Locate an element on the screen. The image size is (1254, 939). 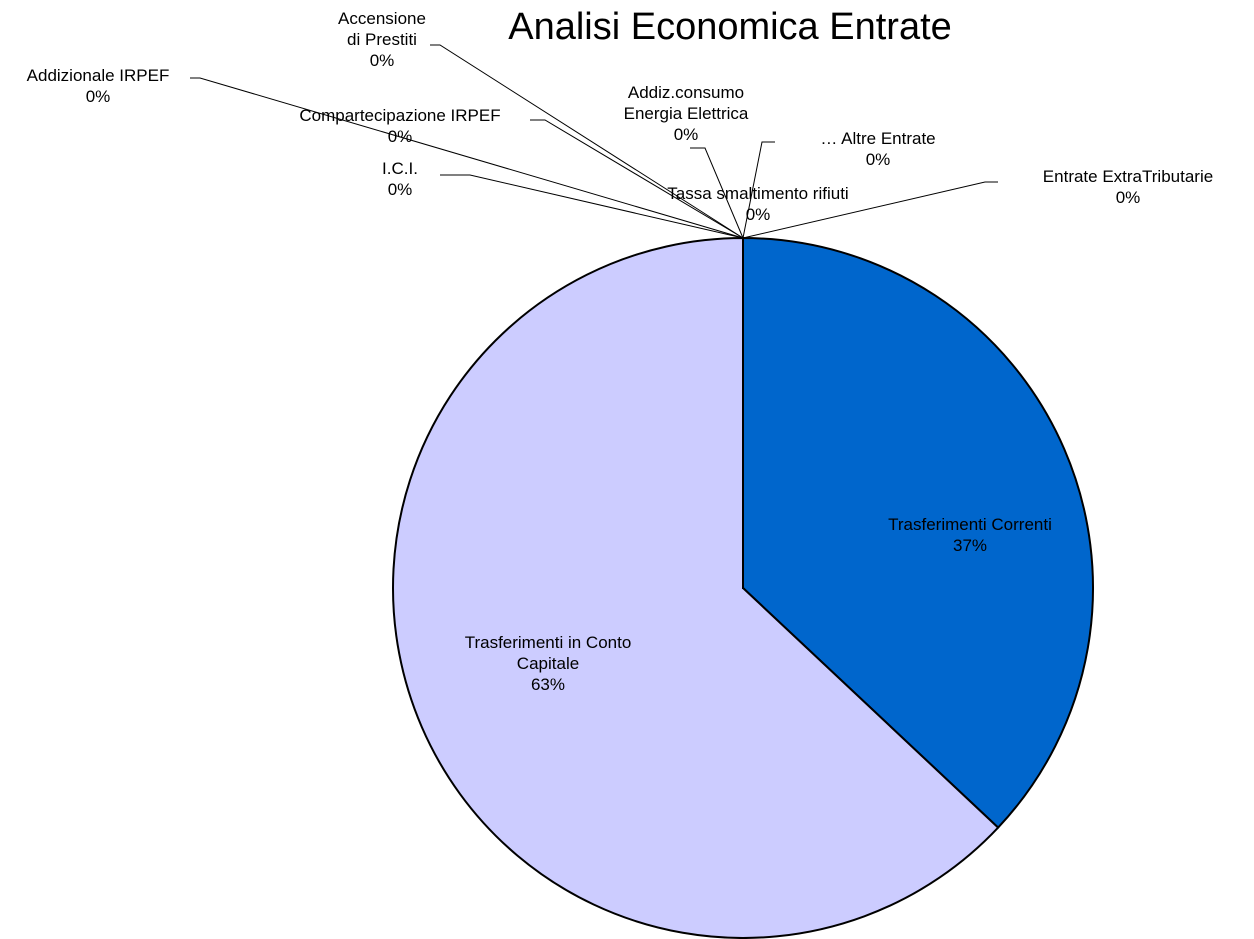
data-label: Tassa smaltimento rifiuti 0% is located at coordinates (757, 204).